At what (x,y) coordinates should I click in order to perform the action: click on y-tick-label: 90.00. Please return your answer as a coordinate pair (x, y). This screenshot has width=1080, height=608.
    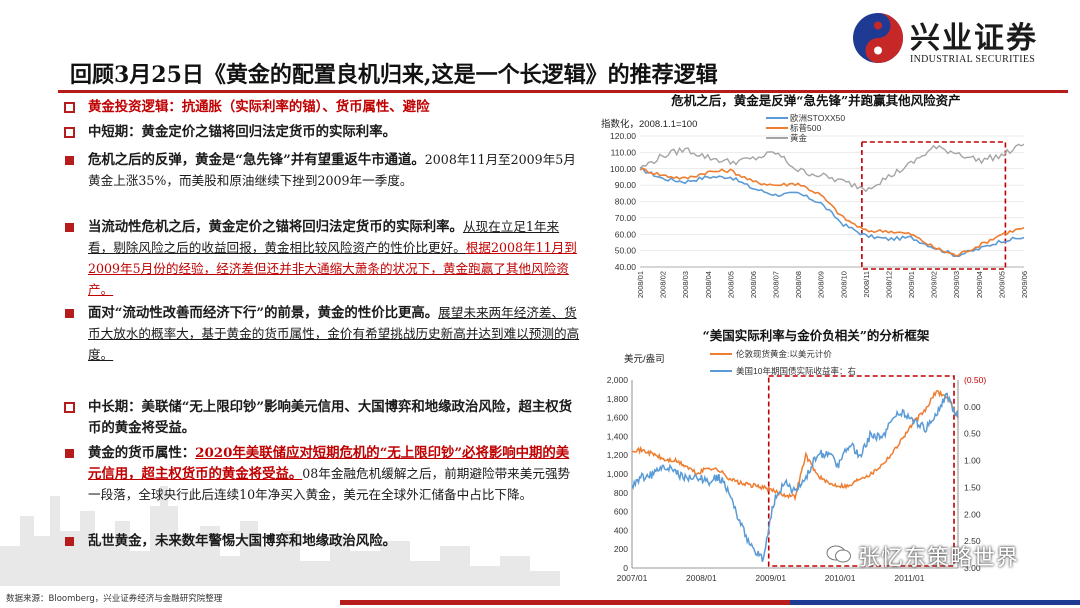
    Looking at the image, I should click on (626, 185).